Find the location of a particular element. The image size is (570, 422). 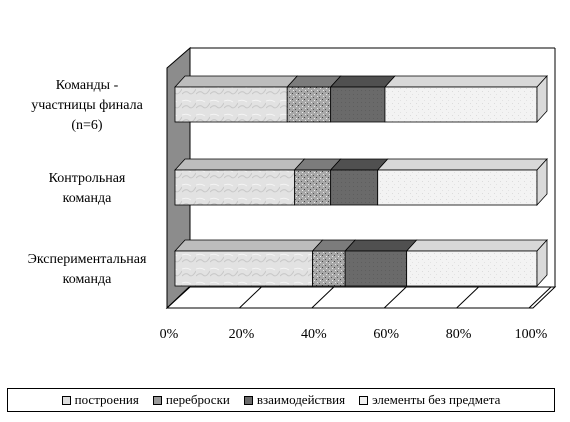

legend-item: построения is located at coordinates (100, 400).